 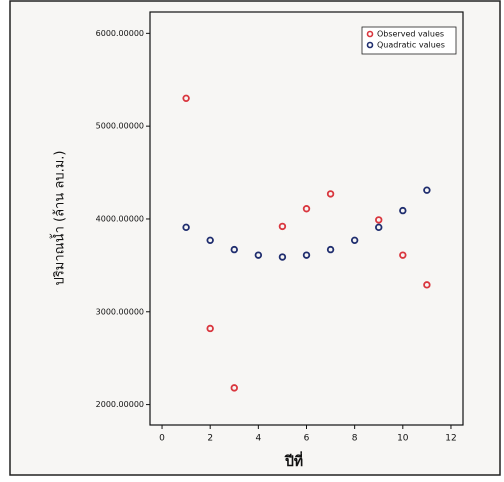 I want to click on x-tick-label: 8, so click(x=355, y=439).